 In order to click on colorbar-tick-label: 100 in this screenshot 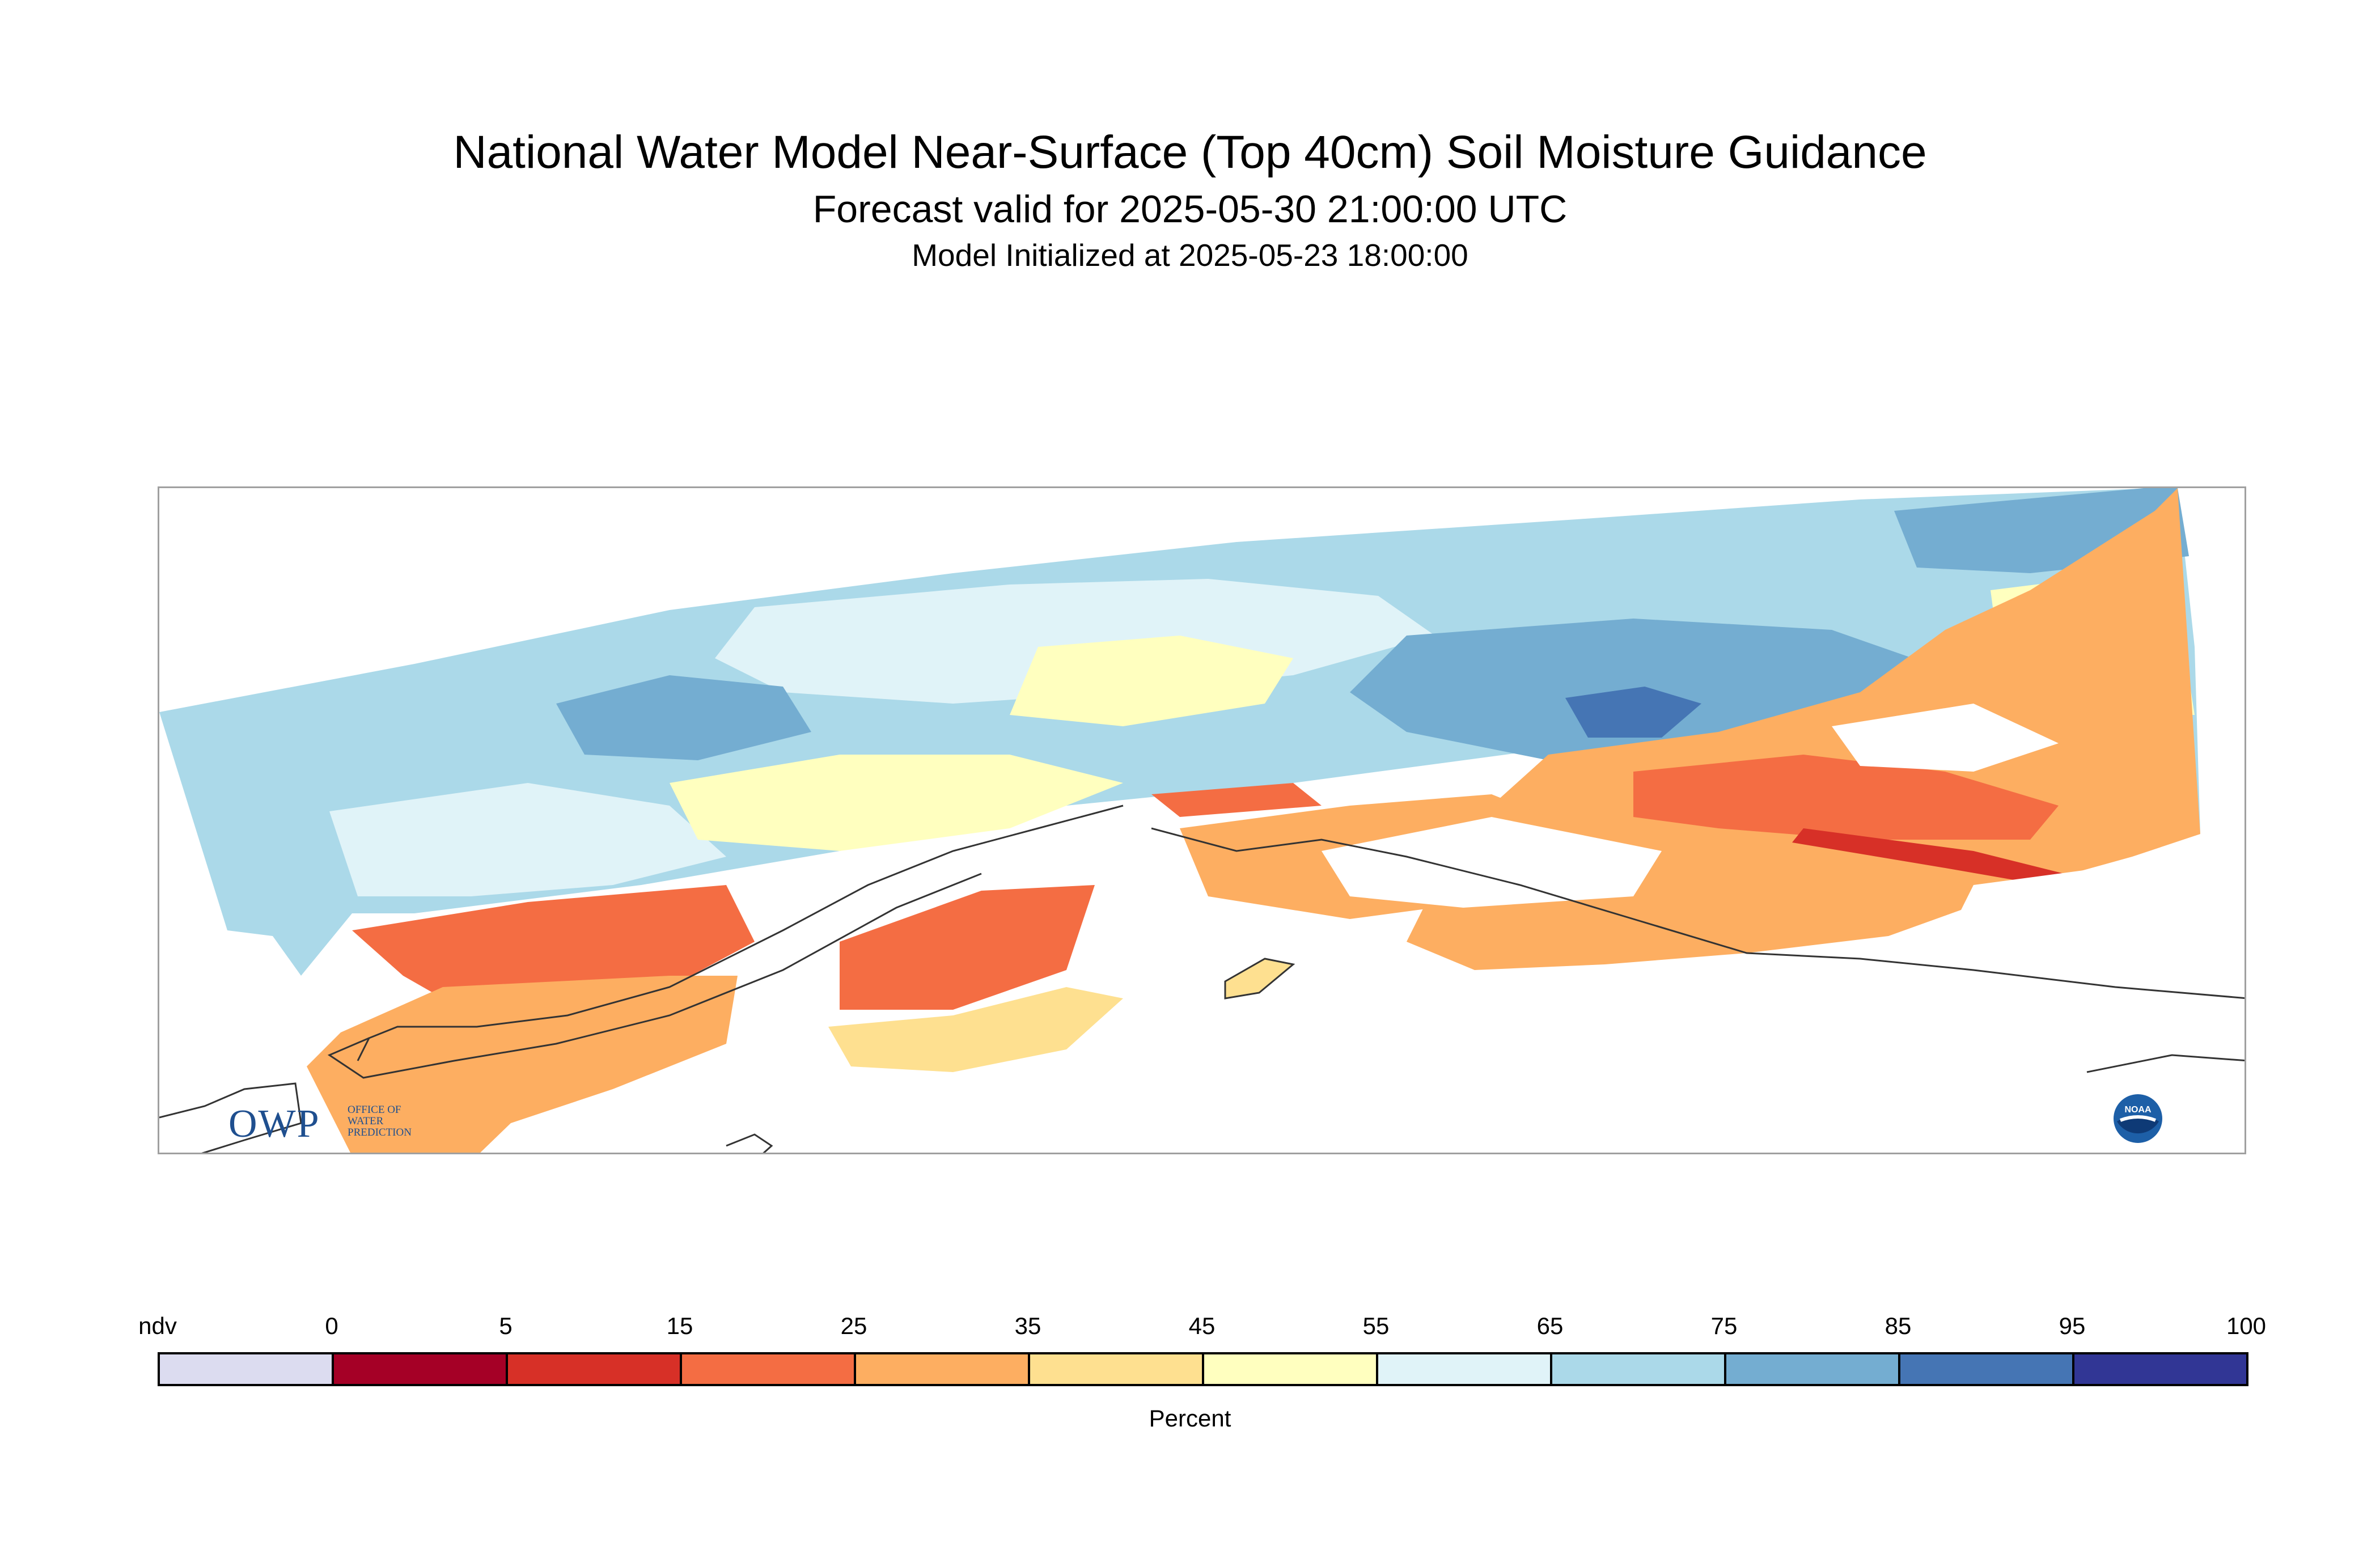, I will do `click(2246, 1325)`.